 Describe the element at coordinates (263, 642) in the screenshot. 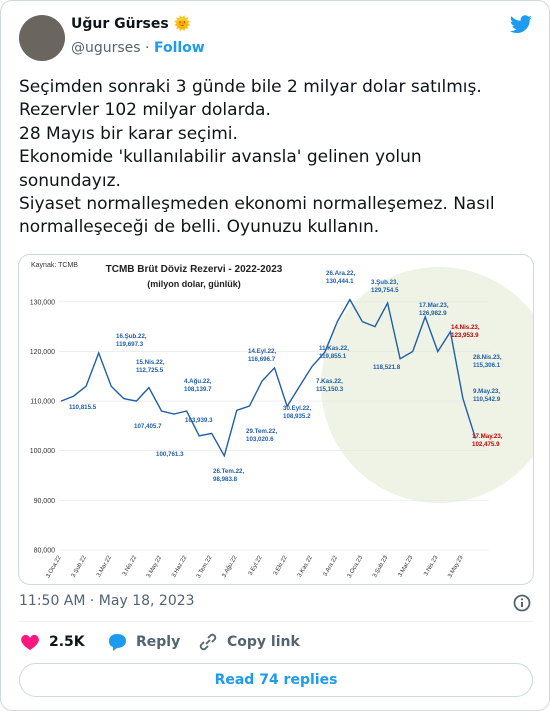

I see `copy-link-button: Copy link` at that location.